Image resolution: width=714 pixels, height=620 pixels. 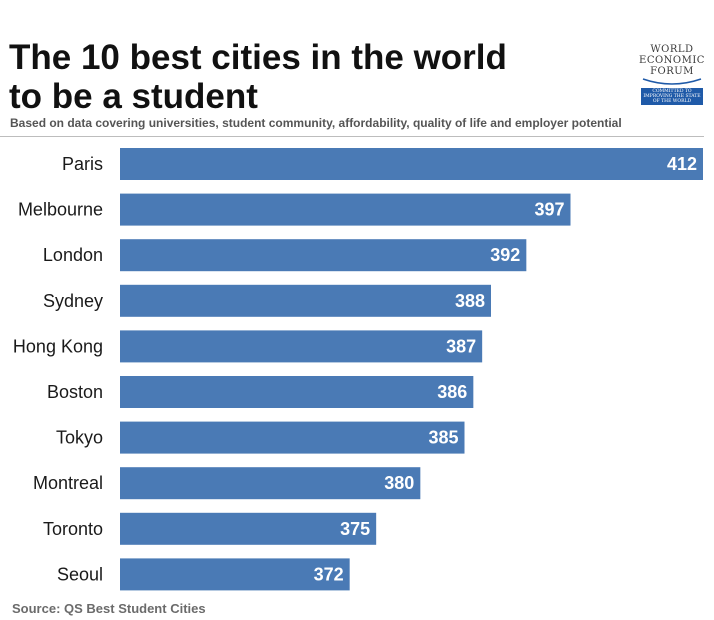 I want to click on value-label-montreal: 380, so click(x=399, y=483).